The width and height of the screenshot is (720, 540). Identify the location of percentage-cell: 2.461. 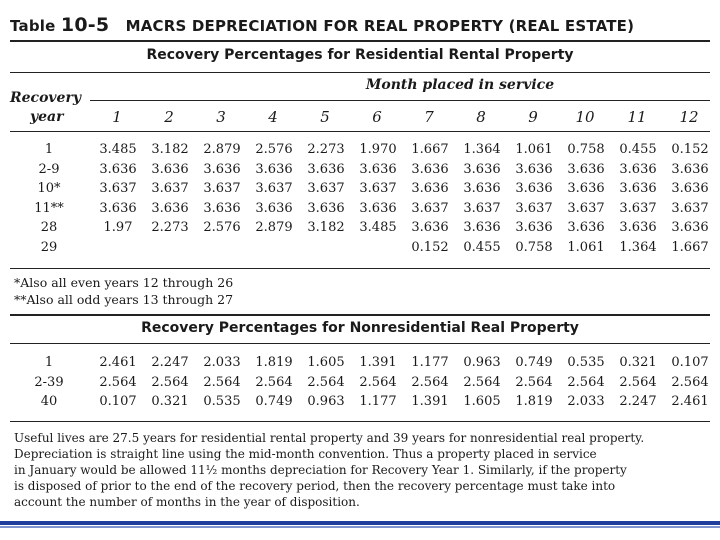
(690, 401).